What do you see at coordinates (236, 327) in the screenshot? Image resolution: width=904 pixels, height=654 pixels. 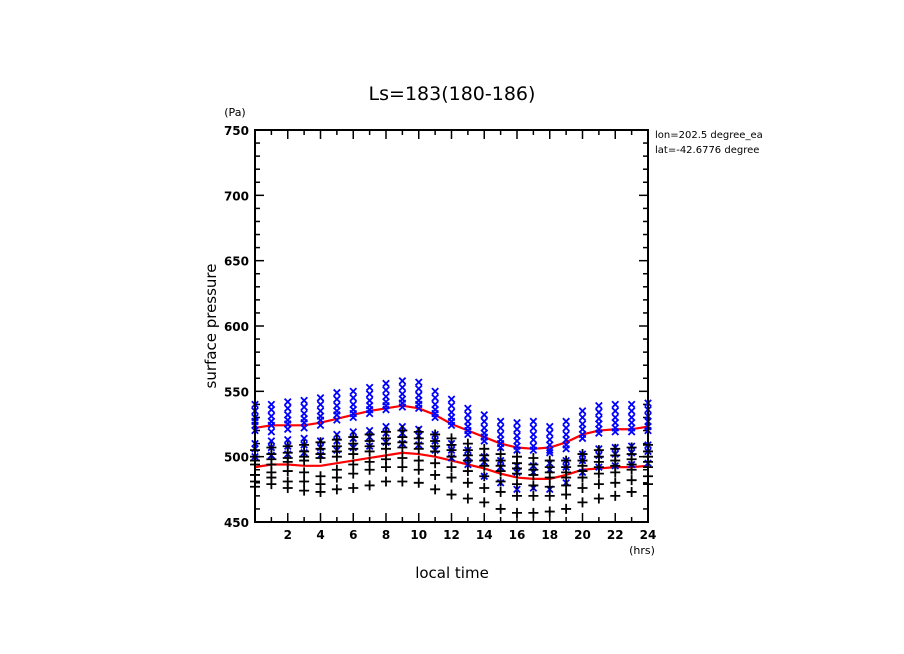 I see `y-tick-label: 600` at bounding box center [236, 327].